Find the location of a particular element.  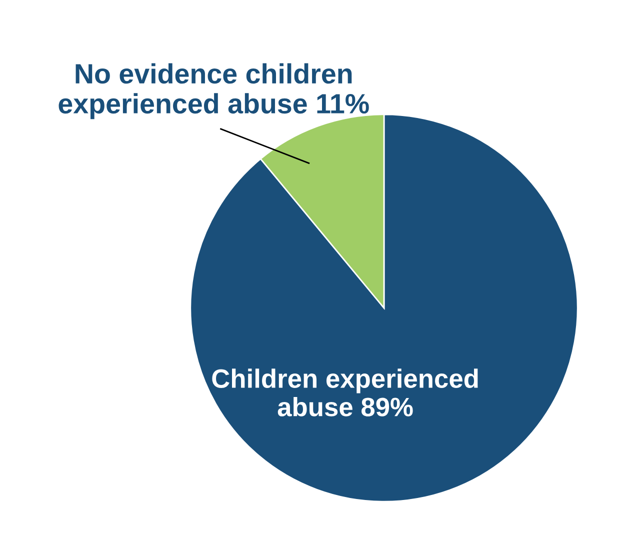

slice-label: No evidence children experienced abuse 11% is located at coordinates (213, 91).